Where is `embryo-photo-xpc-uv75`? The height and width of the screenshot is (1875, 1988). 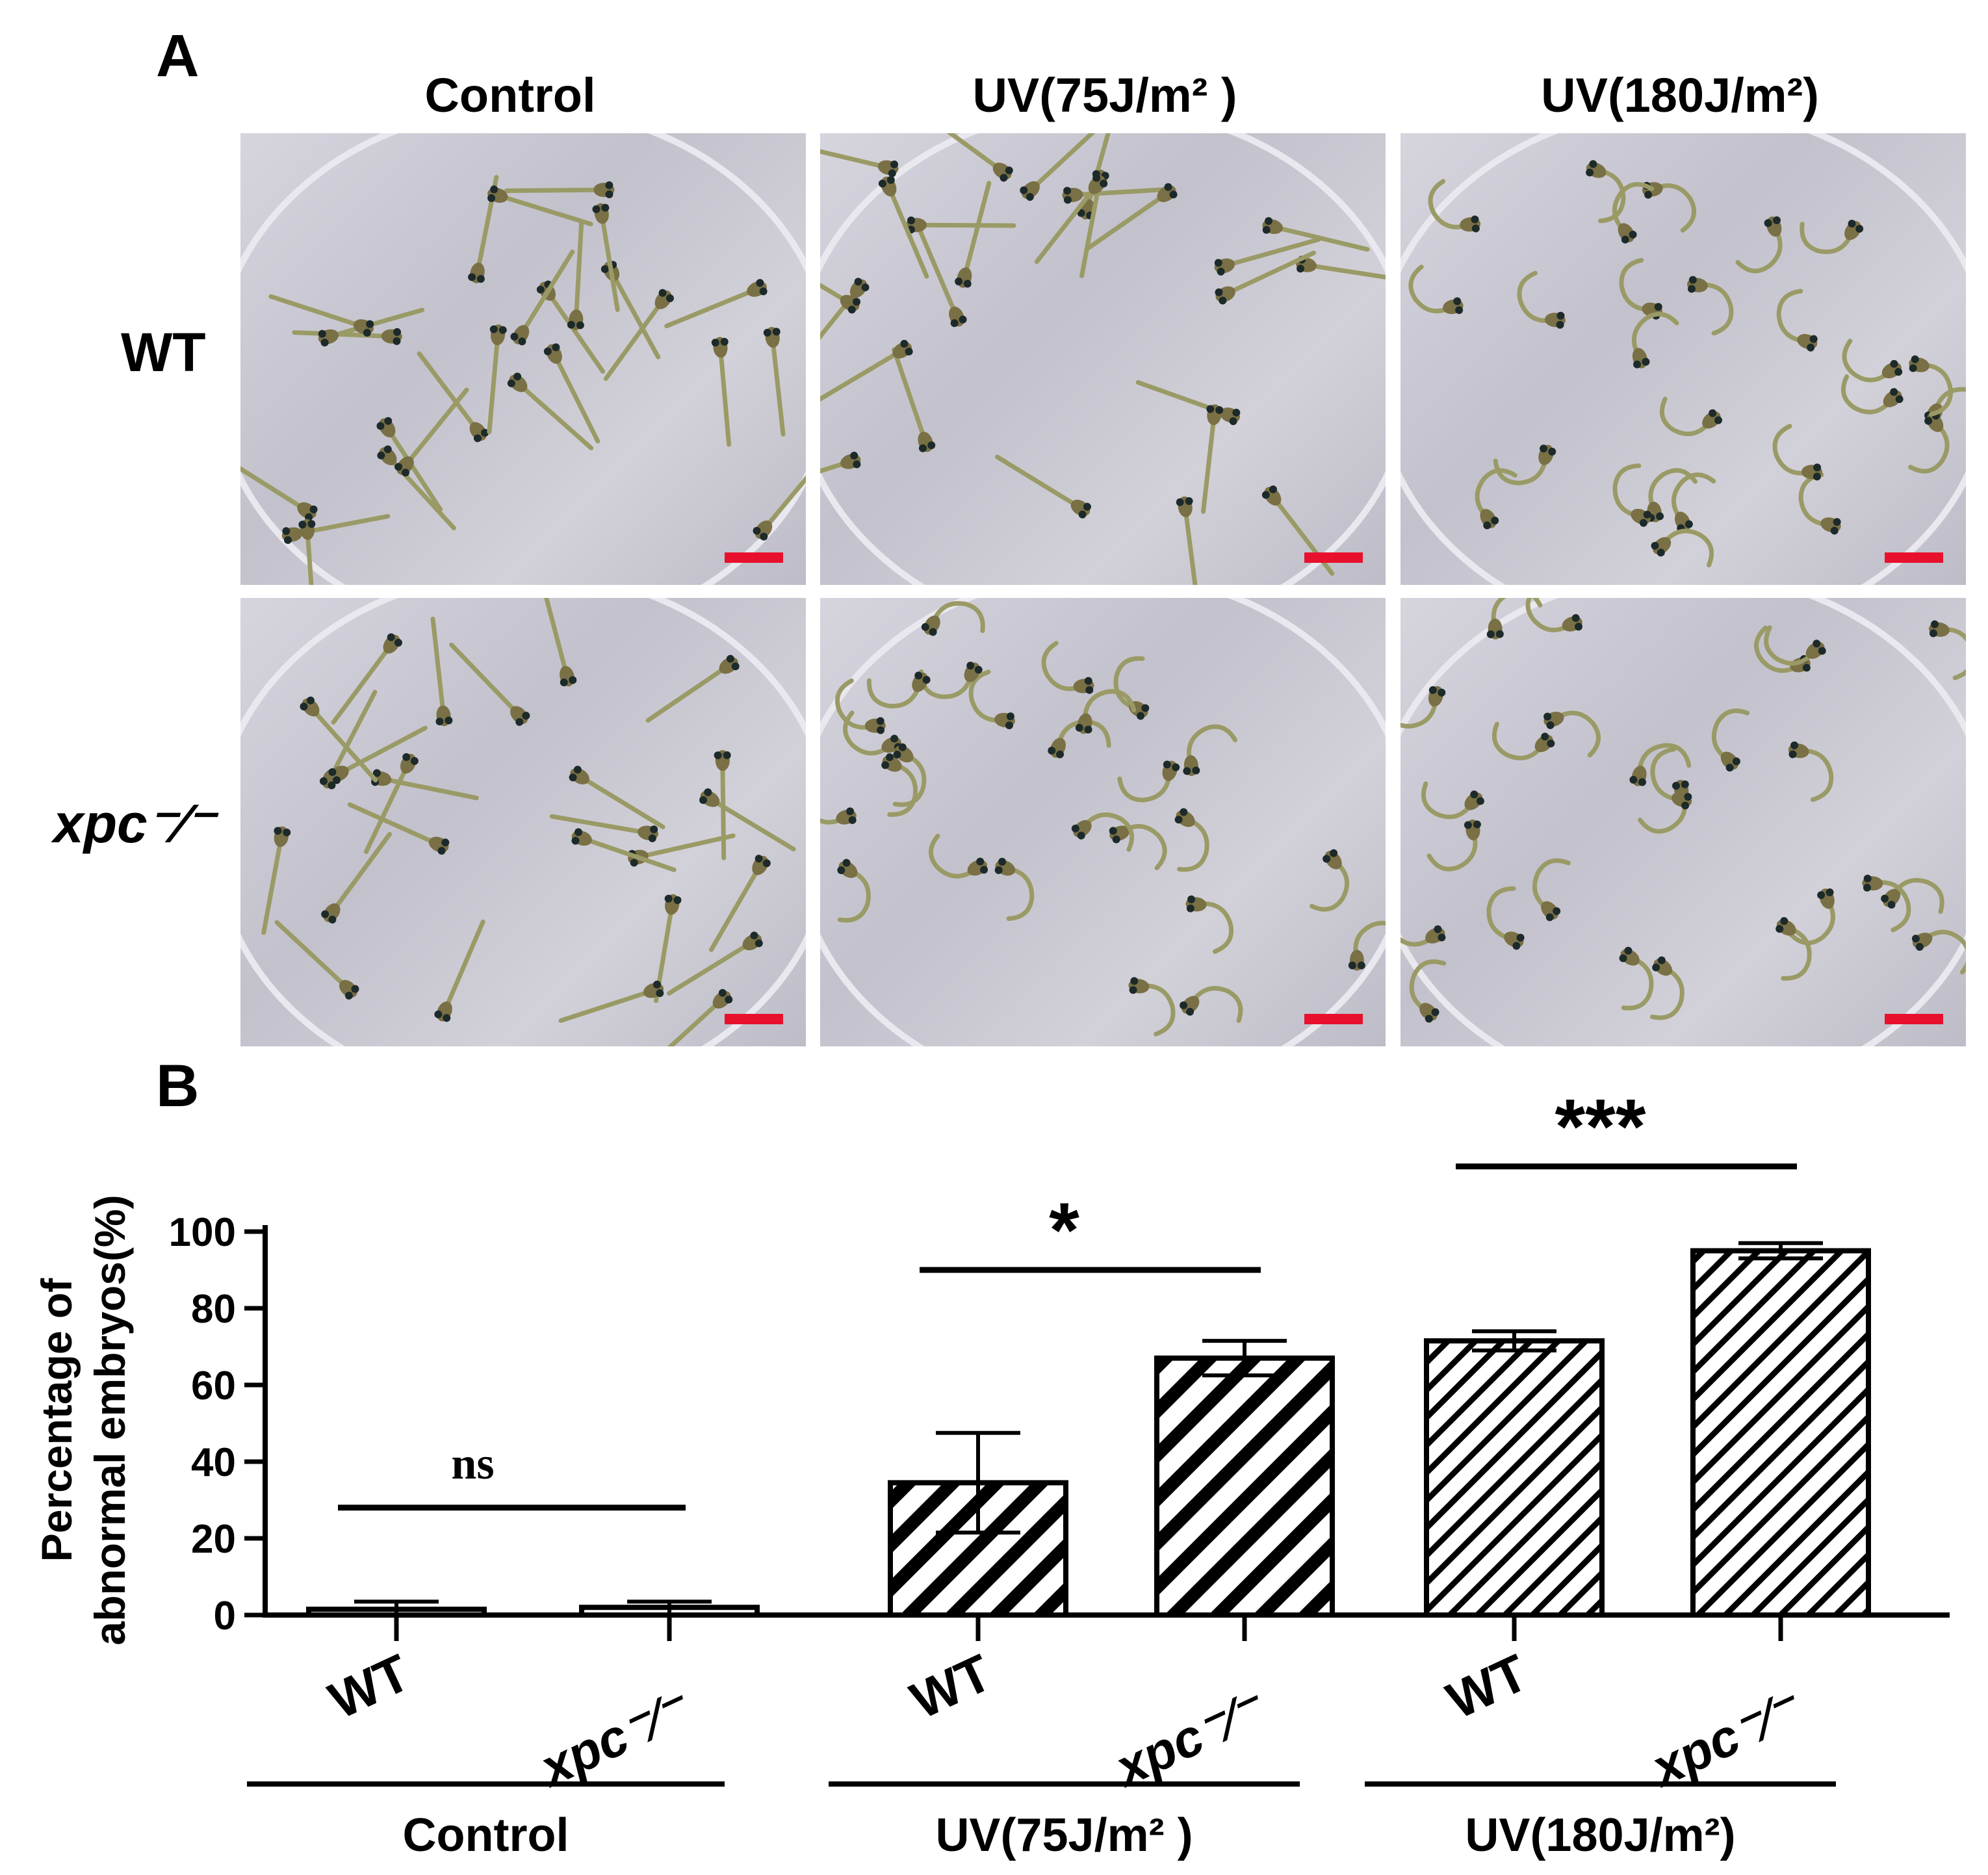 embryo-photo-xpc-uv75 is located at coordinates (1103, 822).